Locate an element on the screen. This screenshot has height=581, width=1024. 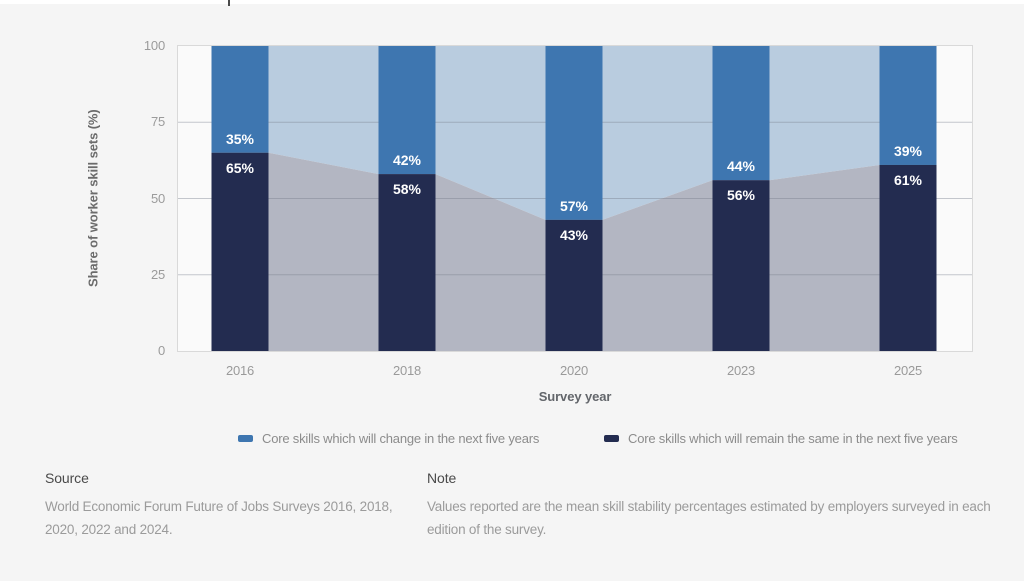
value-label-change-2020: 57% is located at coordinates (574, 206).